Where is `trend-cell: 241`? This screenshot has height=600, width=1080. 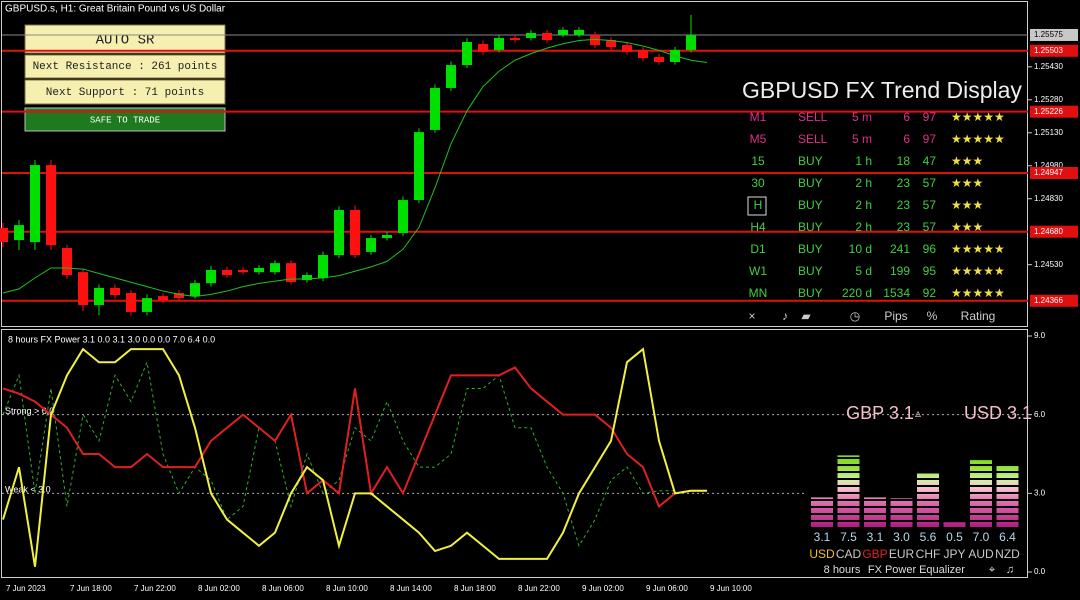
trend-cell: 241 is located at coordinates (900, 249).